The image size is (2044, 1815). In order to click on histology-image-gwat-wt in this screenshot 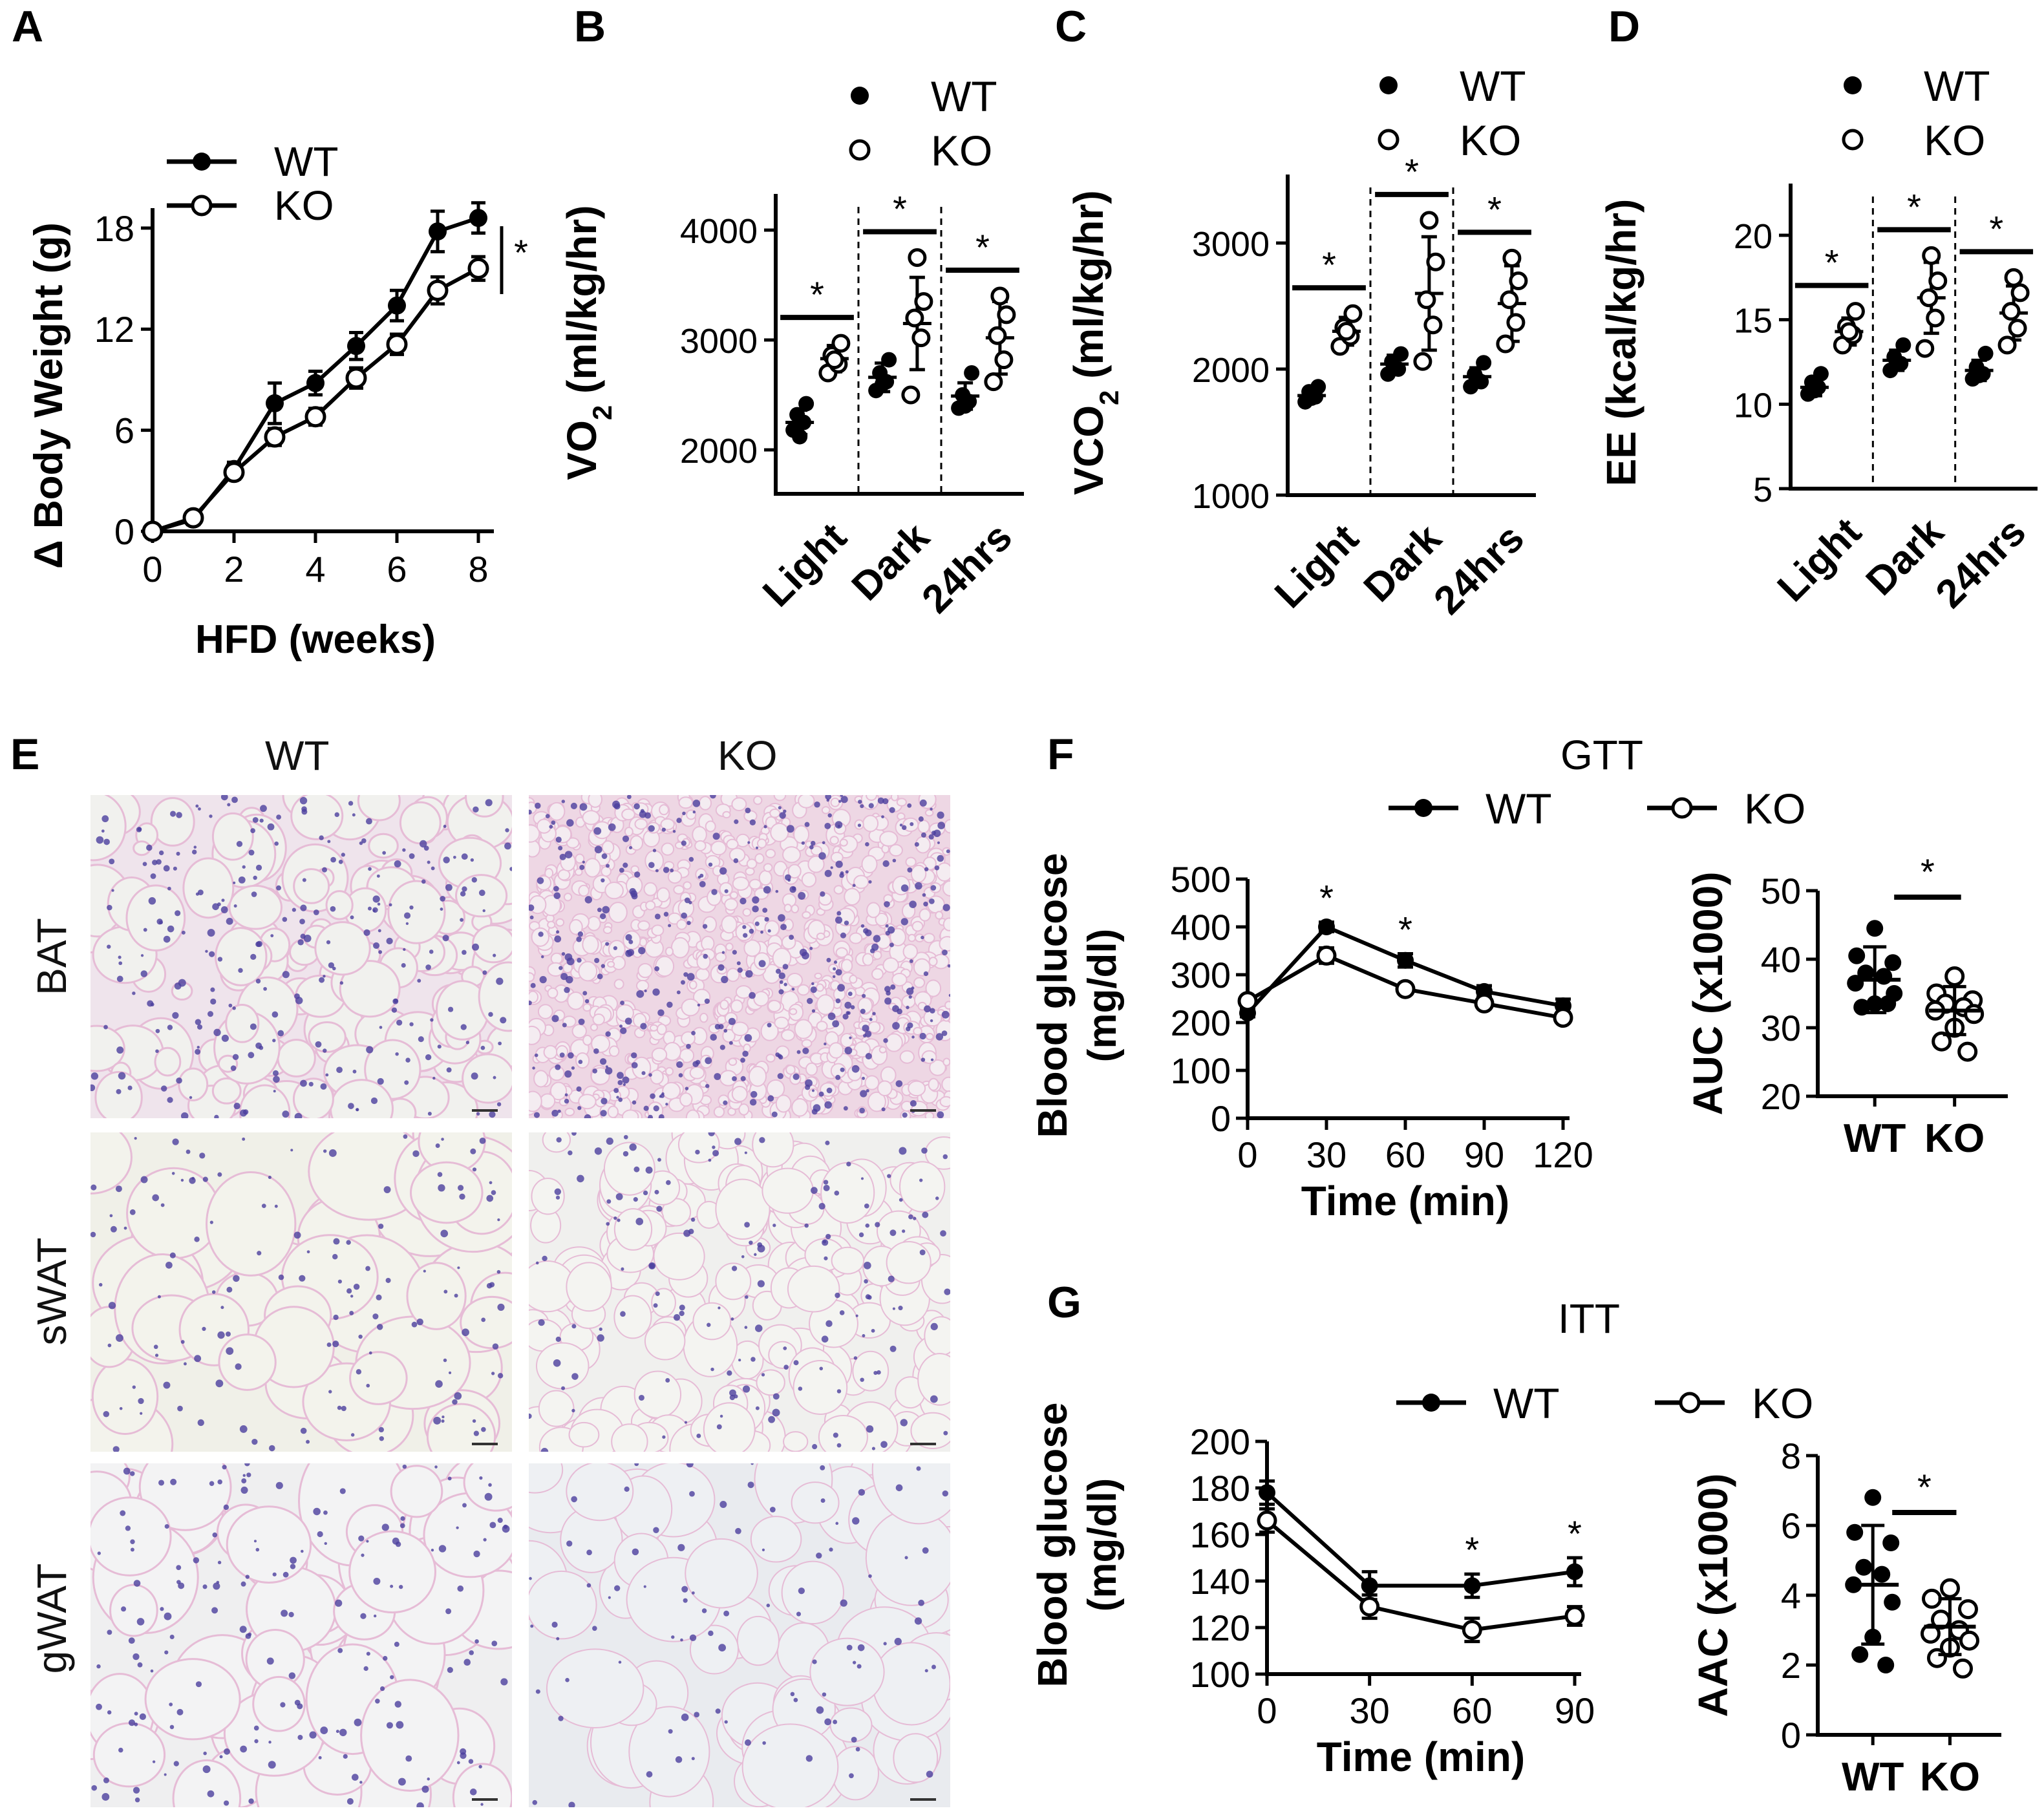, I will do `click(301, 1635)`.